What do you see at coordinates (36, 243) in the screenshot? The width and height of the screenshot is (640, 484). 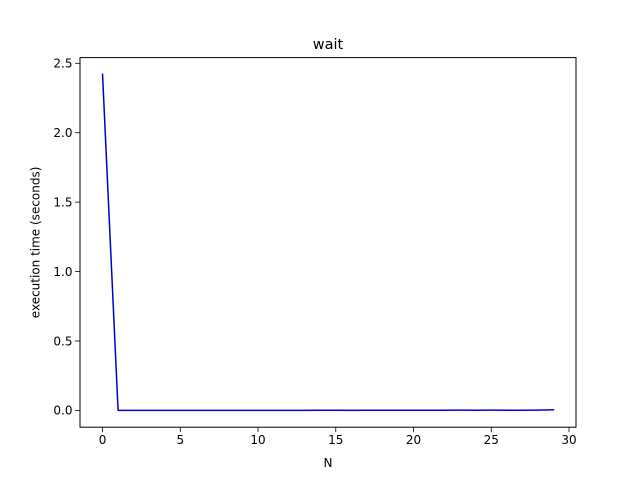 I see `y-axis-label: execution time (seconds)` at bounding box center [36, 243].